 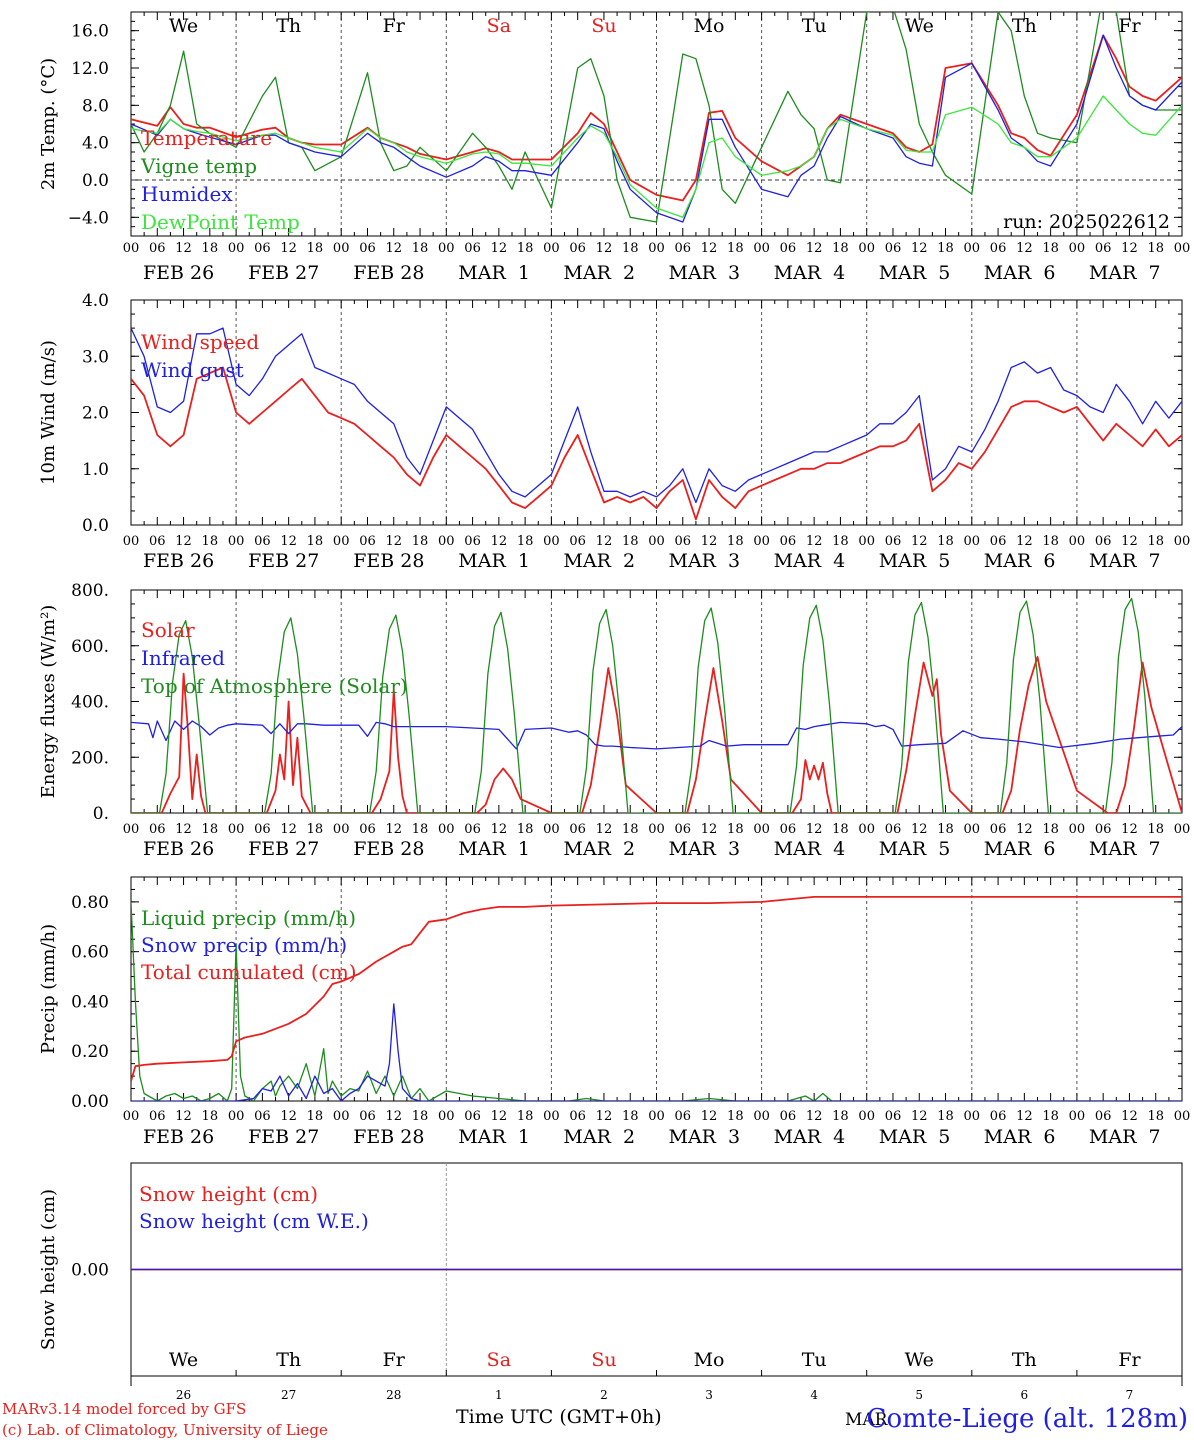 I want to click on y-tick-label: 0.40, so click(x=90, y=1002).